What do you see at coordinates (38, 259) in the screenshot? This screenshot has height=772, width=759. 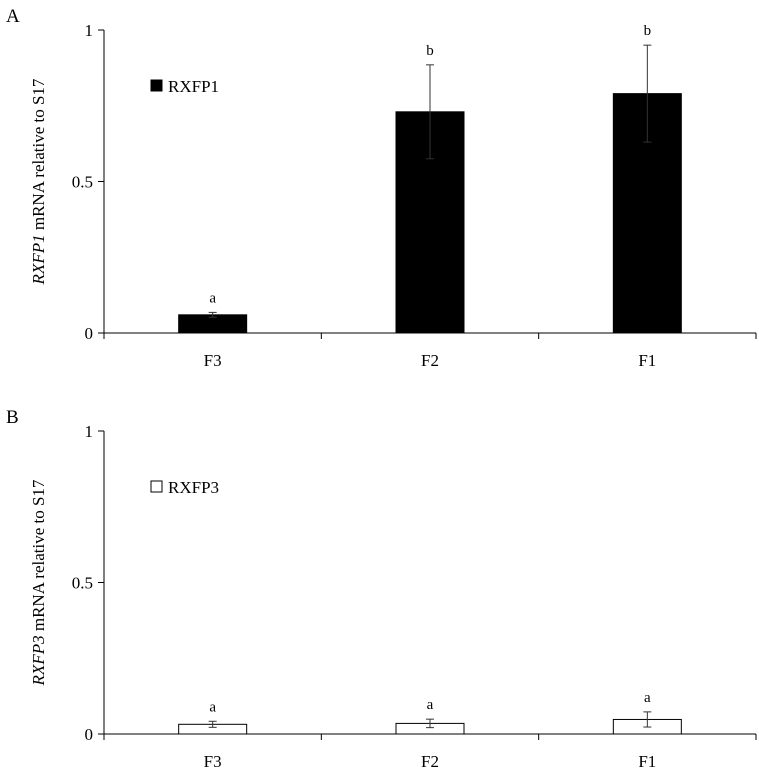 I see `y-axis-label-gene: RXFP1` at bounding box center [38, 259].